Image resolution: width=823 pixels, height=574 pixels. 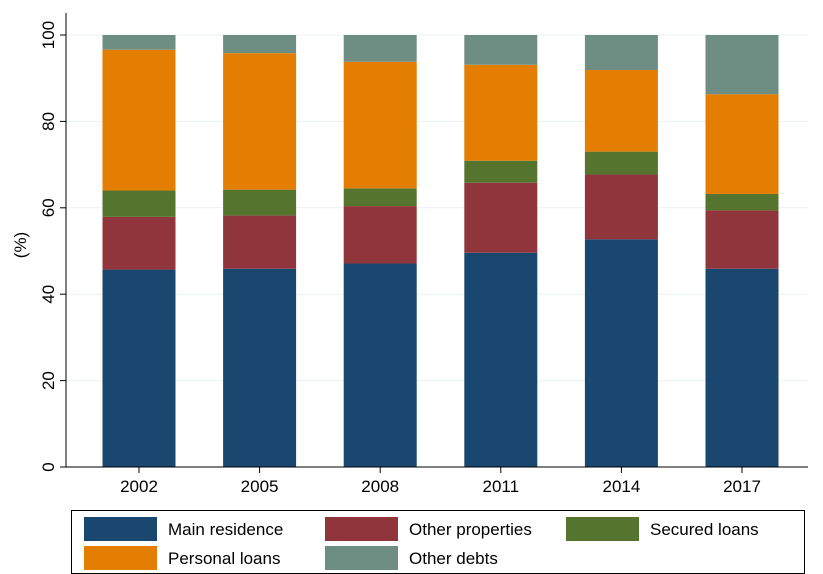 I want to click on y-tick-label: 40, so click(x=48, y=294).